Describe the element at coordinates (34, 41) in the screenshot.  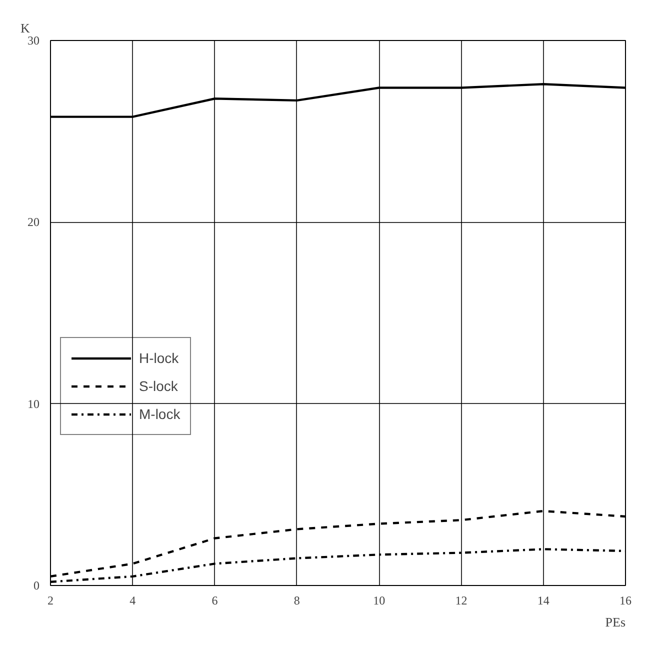
I see `y-tick-label: 30` at that location.